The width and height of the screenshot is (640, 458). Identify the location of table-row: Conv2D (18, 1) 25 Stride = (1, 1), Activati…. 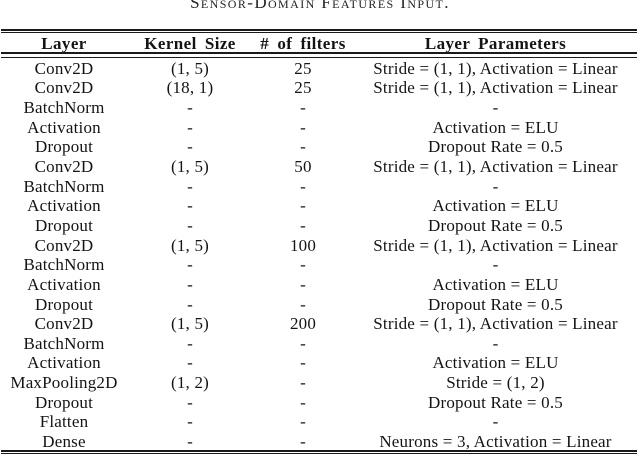
(318, 88).